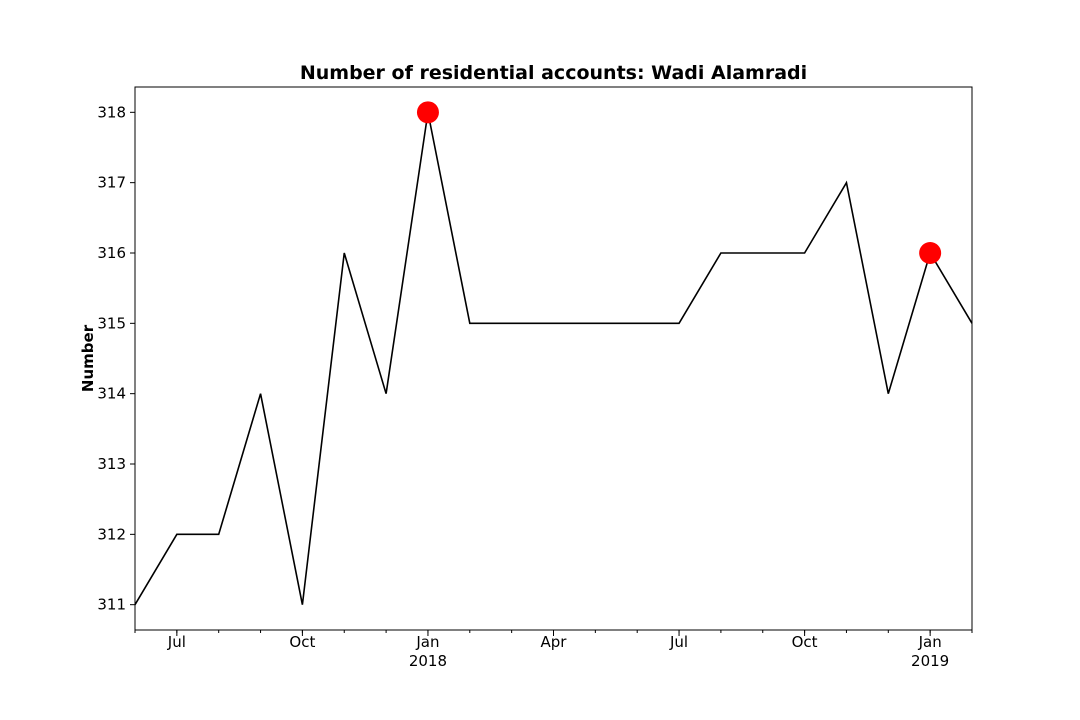 This screenshot has height=720, width=1080. Describe the element at coordinates (111, 253) in the screenshot. I see `y-tick-label: 316` at that location.